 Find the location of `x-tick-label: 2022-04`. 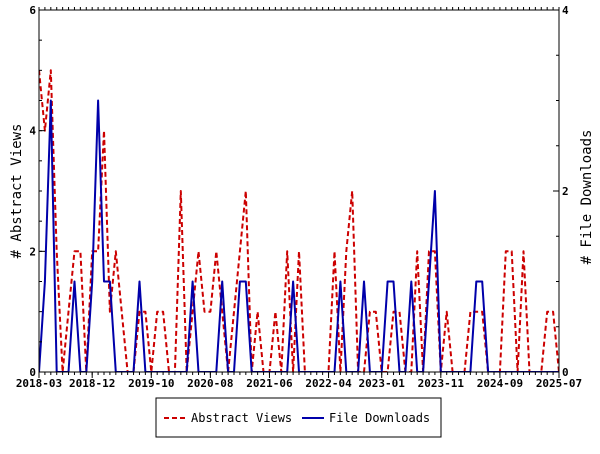

x-tick-label: 2022-04 is located at coordinates (328, 383).